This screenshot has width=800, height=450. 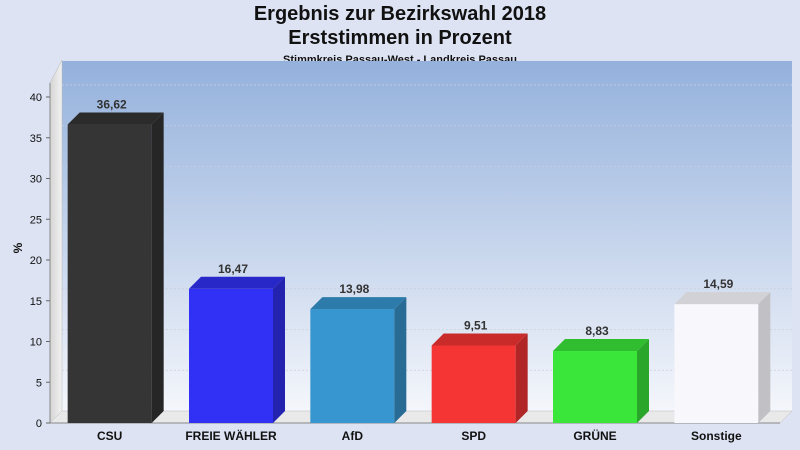 I want to click on y-tick-label: 25, so click(x=36, y=220).